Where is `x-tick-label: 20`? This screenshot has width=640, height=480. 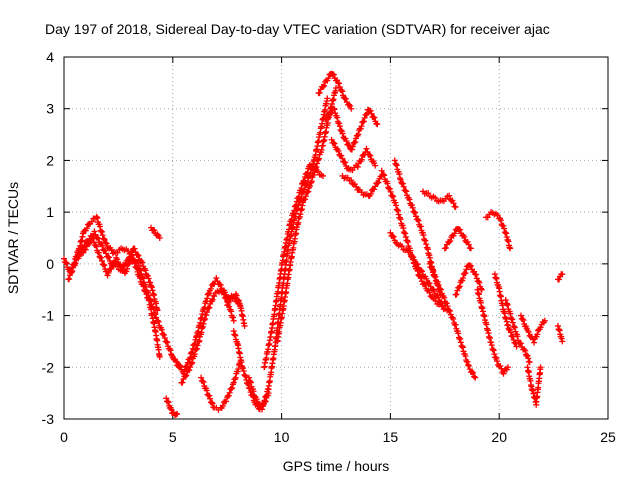 x-tick-label: 20 is located at coordinates (499, 437).